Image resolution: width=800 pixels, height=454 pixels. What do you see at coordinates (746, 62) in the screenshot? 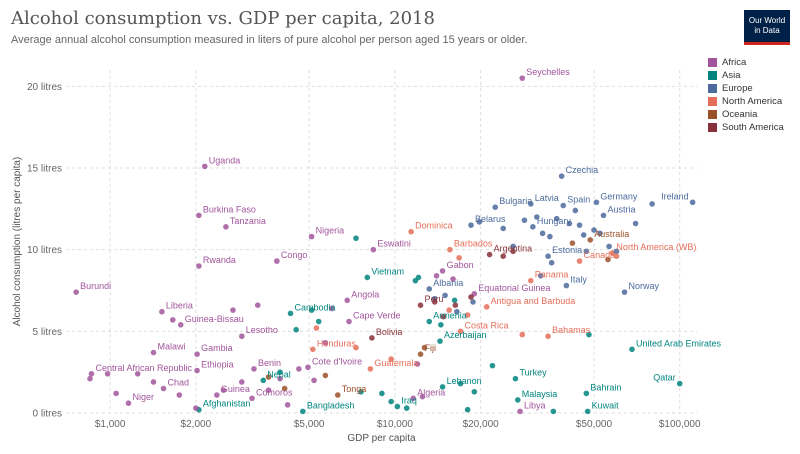
I see `legend-item-africa: Africa` at bounding box center [746, 62].